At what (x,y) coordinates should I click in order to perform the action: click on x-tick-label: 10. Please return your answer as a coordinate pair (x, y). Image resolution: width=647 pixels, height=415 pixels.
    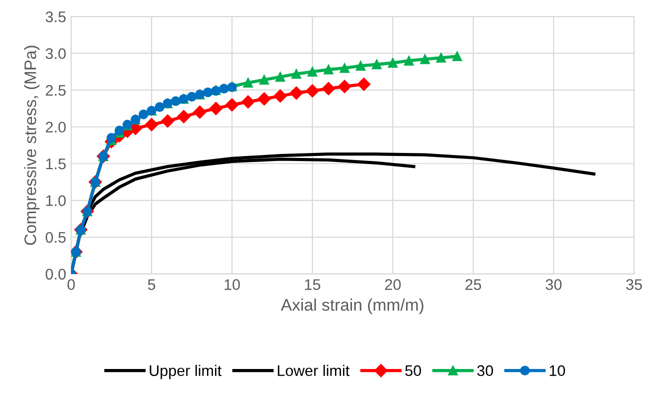
    Looking at the image, I should click on (232, 284).